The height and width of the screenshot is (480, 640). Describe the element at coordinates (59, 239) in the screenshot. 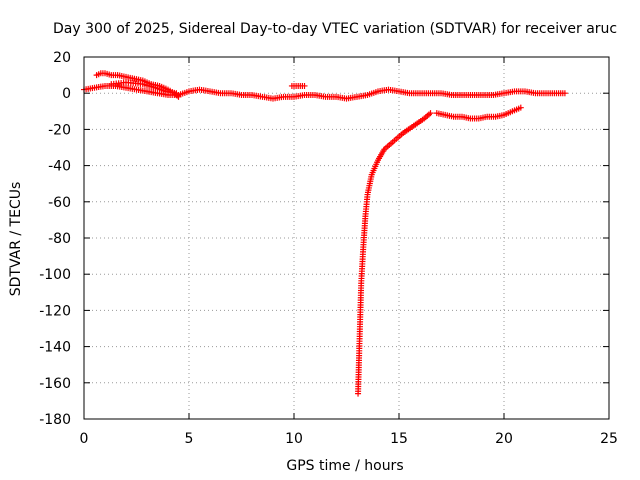

I see `y-tick-label: -80` at that location.